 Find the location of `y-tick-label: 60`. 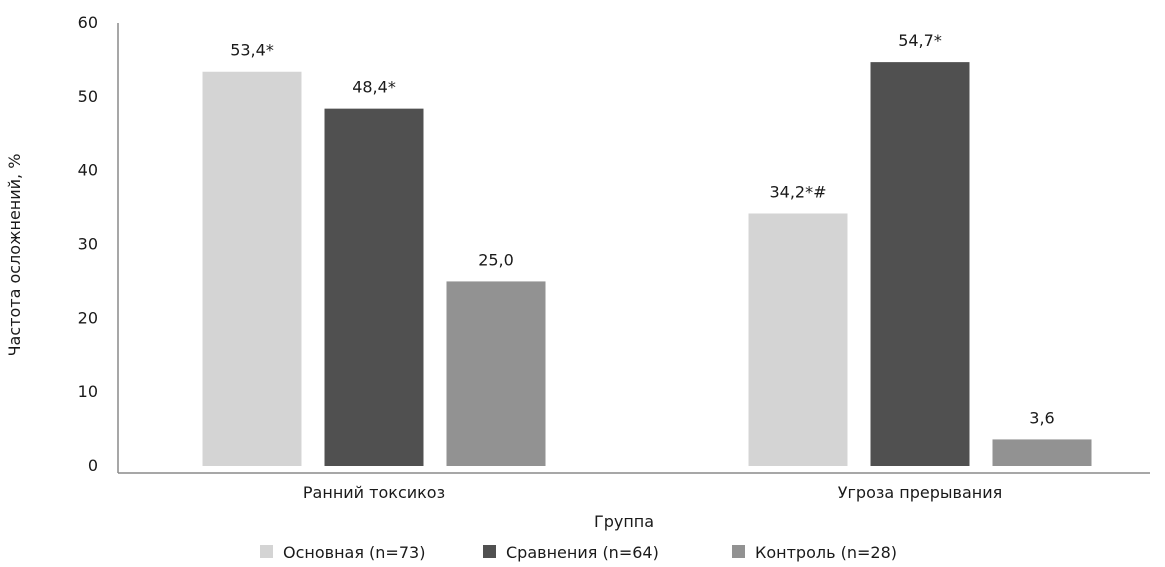

y-tick-label: 60 is located at coordinates (88, 22).